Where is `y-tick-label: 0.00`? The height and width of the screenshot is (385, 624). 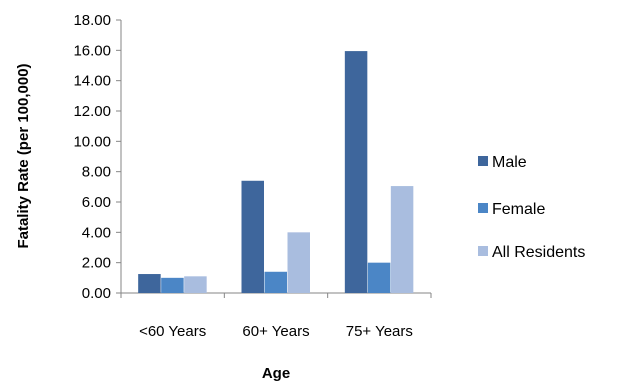
y-tick-label: 0.00 is located at coordinates (96, 293).